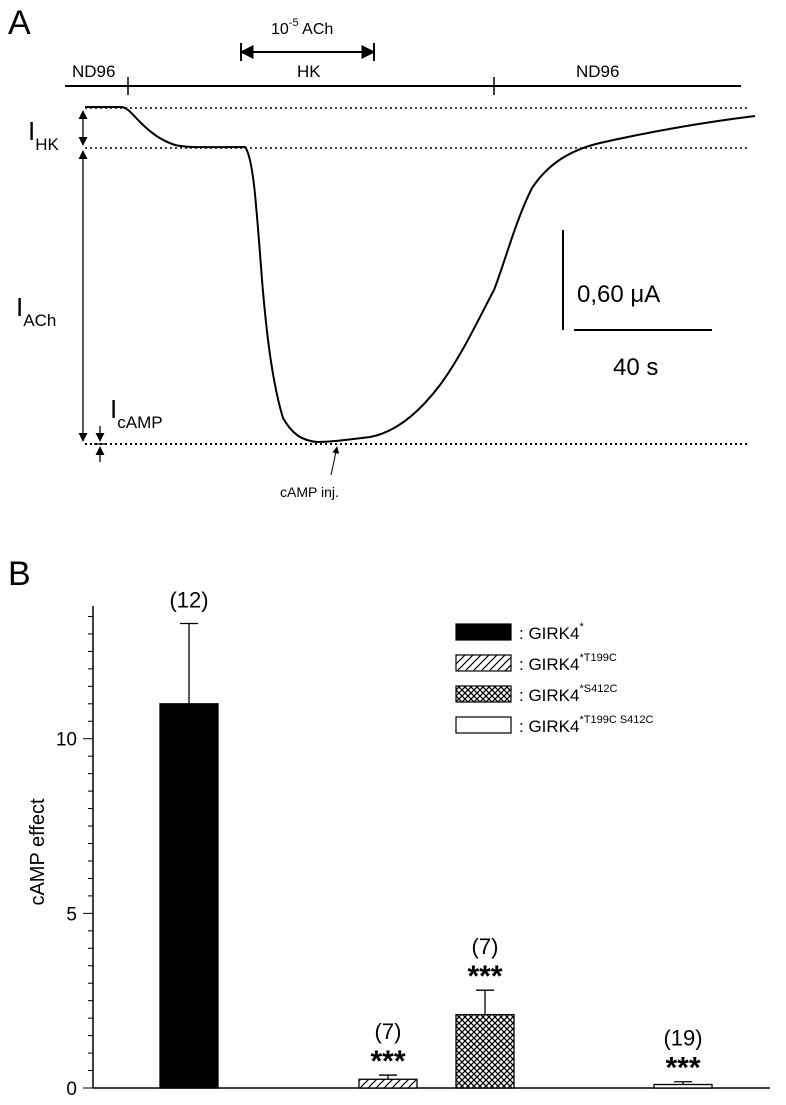 Image resolution: width=786 pixels, height=1105 pixels. What do you see at coordinates (618, 294) in the screenshot?
I see `scale-current-label: 0,60 μA` at bounding box center [618, 294].